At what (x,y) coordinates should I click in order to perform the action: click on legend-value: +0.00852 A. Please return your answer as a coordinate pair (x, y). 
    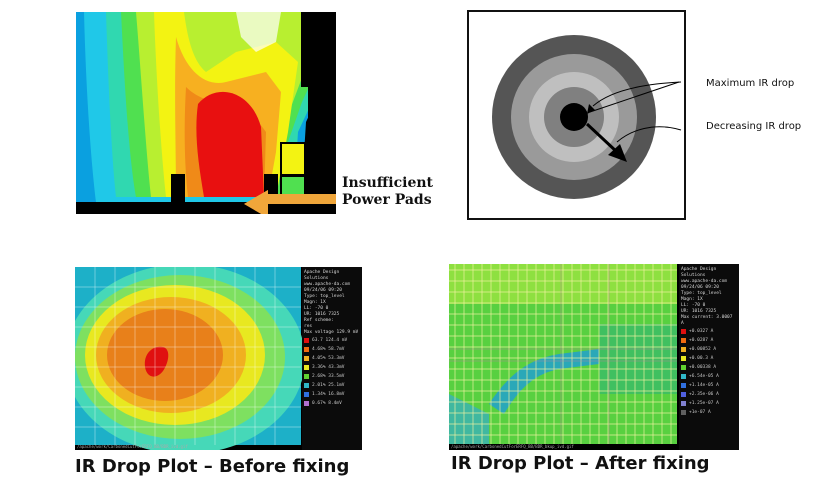
    Looking at the image, I should click on (703, 349).